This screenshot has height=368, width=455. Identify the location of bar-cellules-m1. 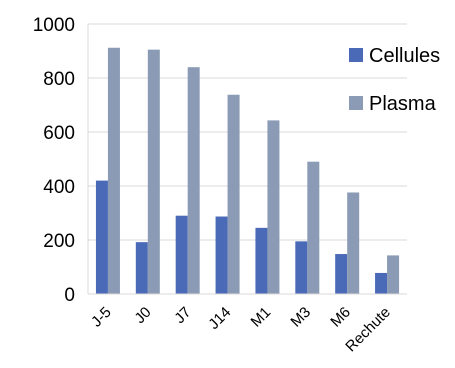
(261, 260).